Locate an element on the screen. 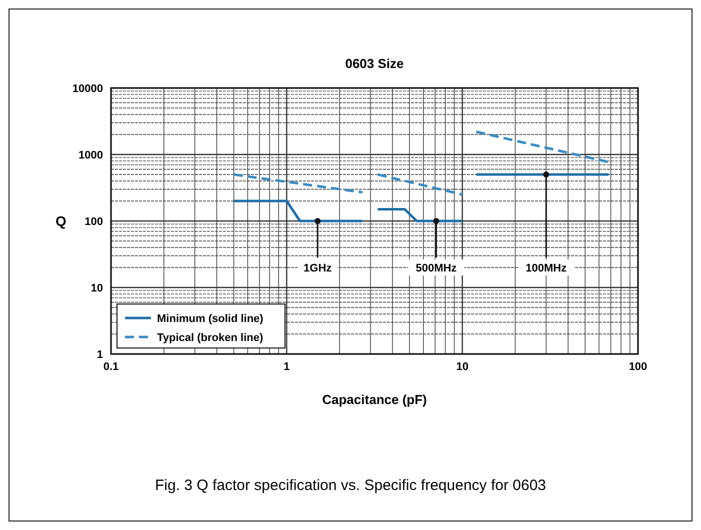 This screenshot has width=701, height=530. y-tick-label: 10000 is located at coordinates (87, 89).